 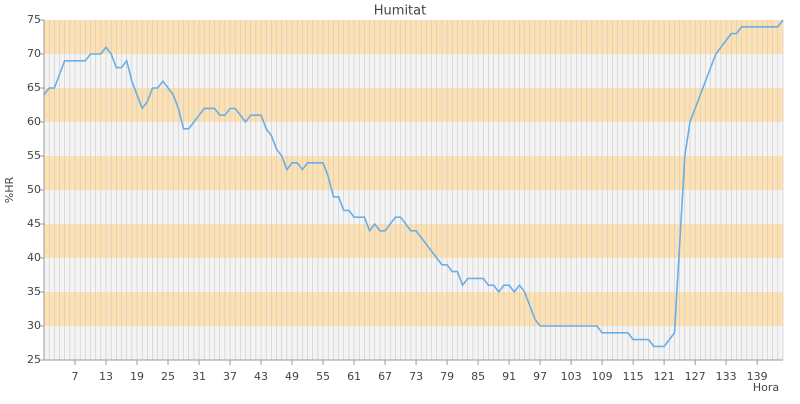 I want to click on y-tick-label: 45, so click(x=34, y=223).